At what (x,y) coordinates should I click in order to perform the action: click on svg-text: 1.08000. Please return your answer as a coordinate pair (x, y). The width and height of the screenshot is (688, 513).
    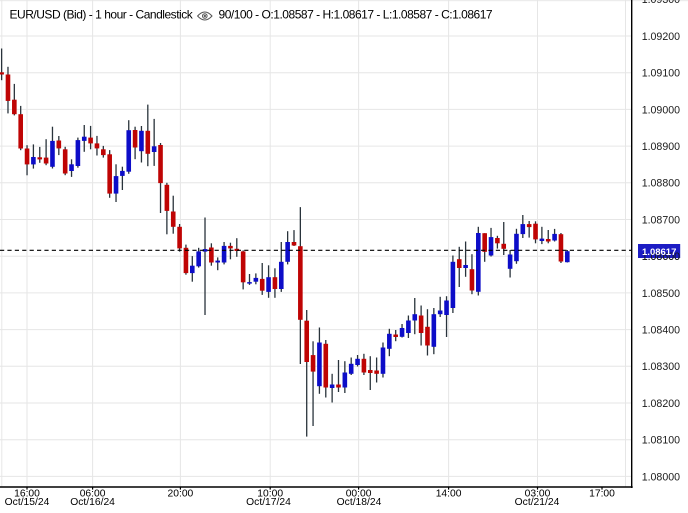
    Looking at the image, I should click on (661, 477).